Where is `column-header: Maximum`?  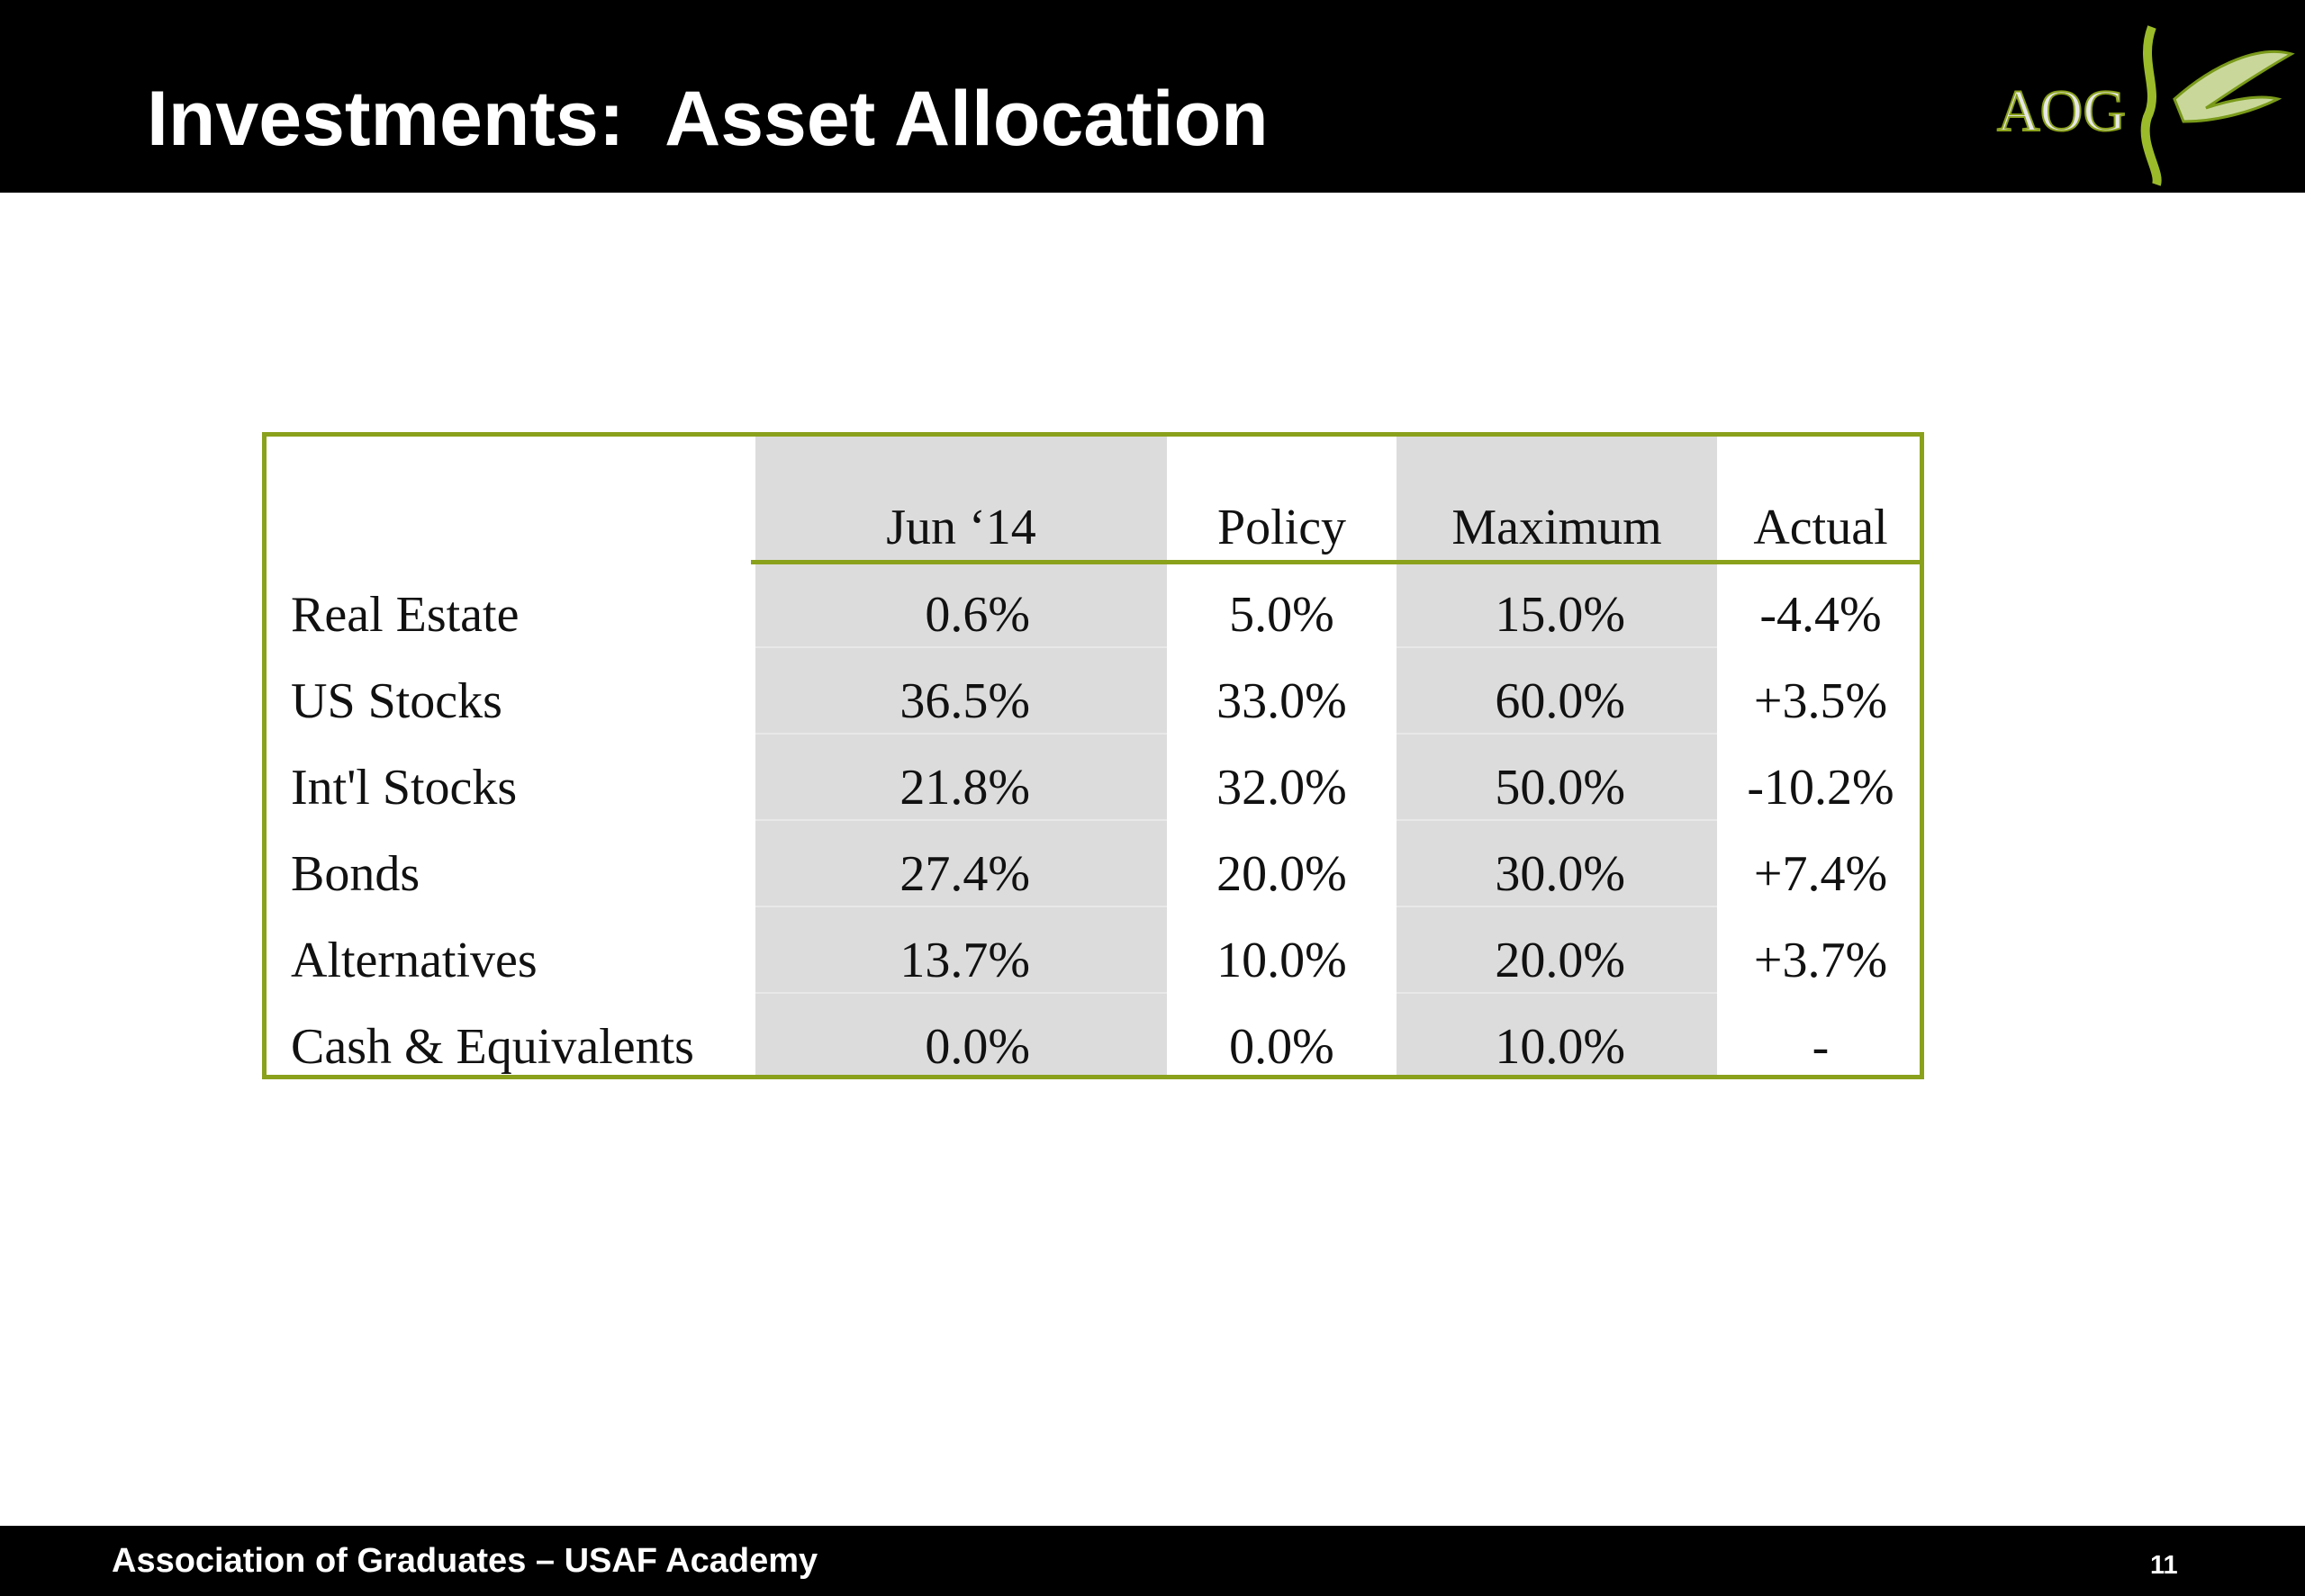
column-header: Maximum is located at coordinates (1556, 527).